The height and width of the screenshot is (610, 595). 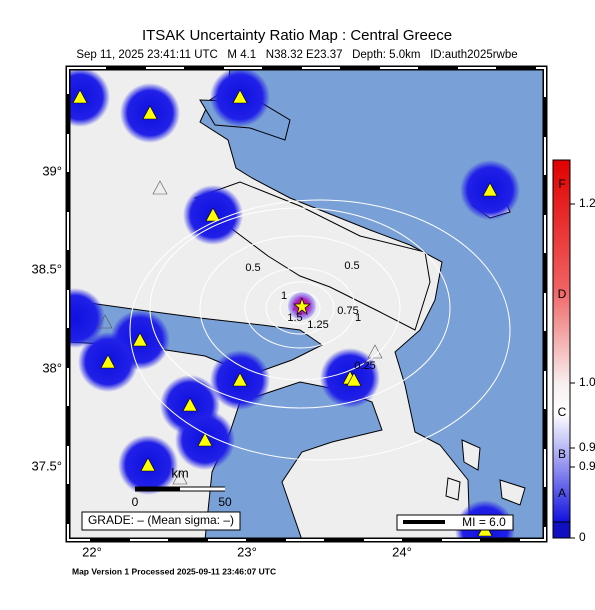 What do you see at coordinates (455, 522) in the screenshot?
I see `mi-box` at bounding box center [455, 522].